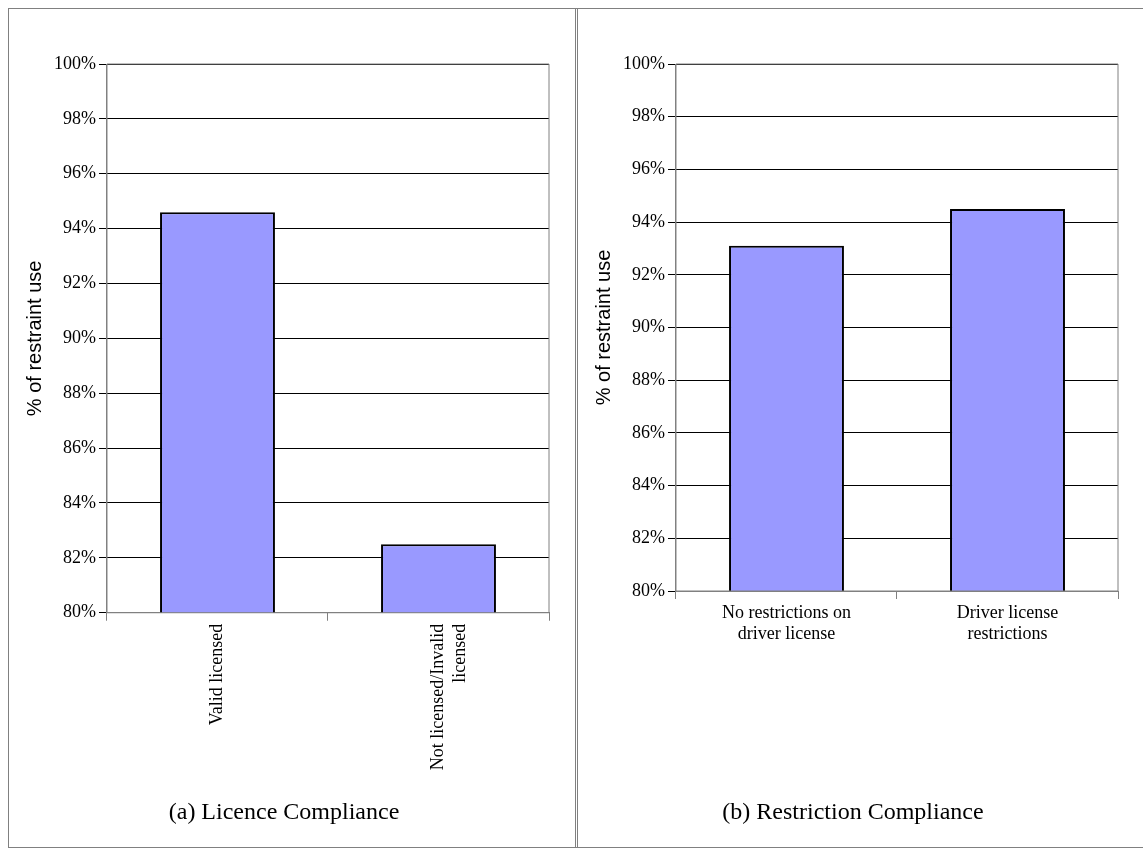 The height and width of the screenshot is (854, 1143). I want to click on x-tick-label: No restrictions on driver license, so click(786, 622).